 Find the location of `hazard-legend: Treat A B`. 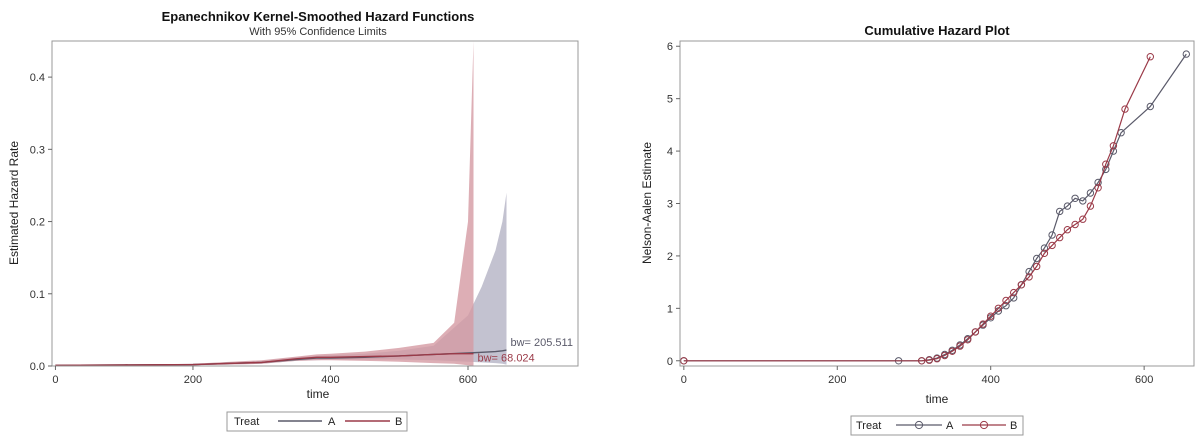

hazard-legend: Treat A B is located at coordinates (317, 421).